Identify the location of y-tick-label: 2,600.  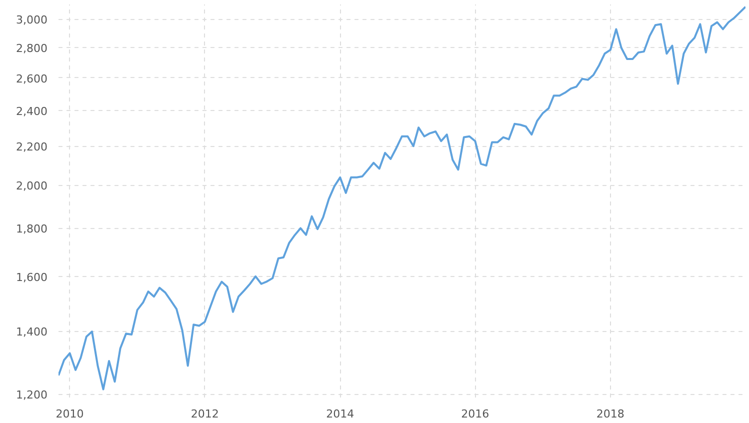
(32, 79).